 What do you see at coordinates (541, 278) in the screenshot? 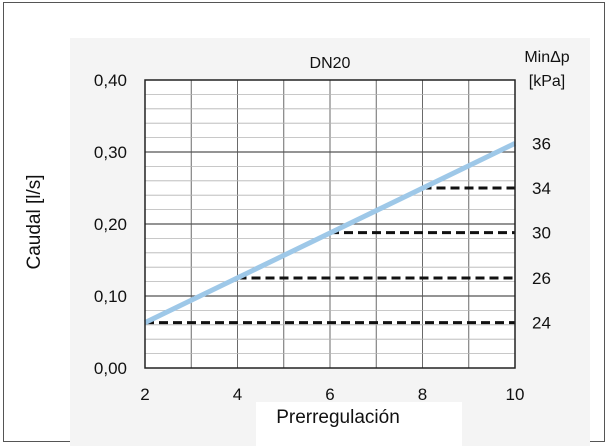
I see `min-dp-label-26: 26` at bounding box center [541, 278].